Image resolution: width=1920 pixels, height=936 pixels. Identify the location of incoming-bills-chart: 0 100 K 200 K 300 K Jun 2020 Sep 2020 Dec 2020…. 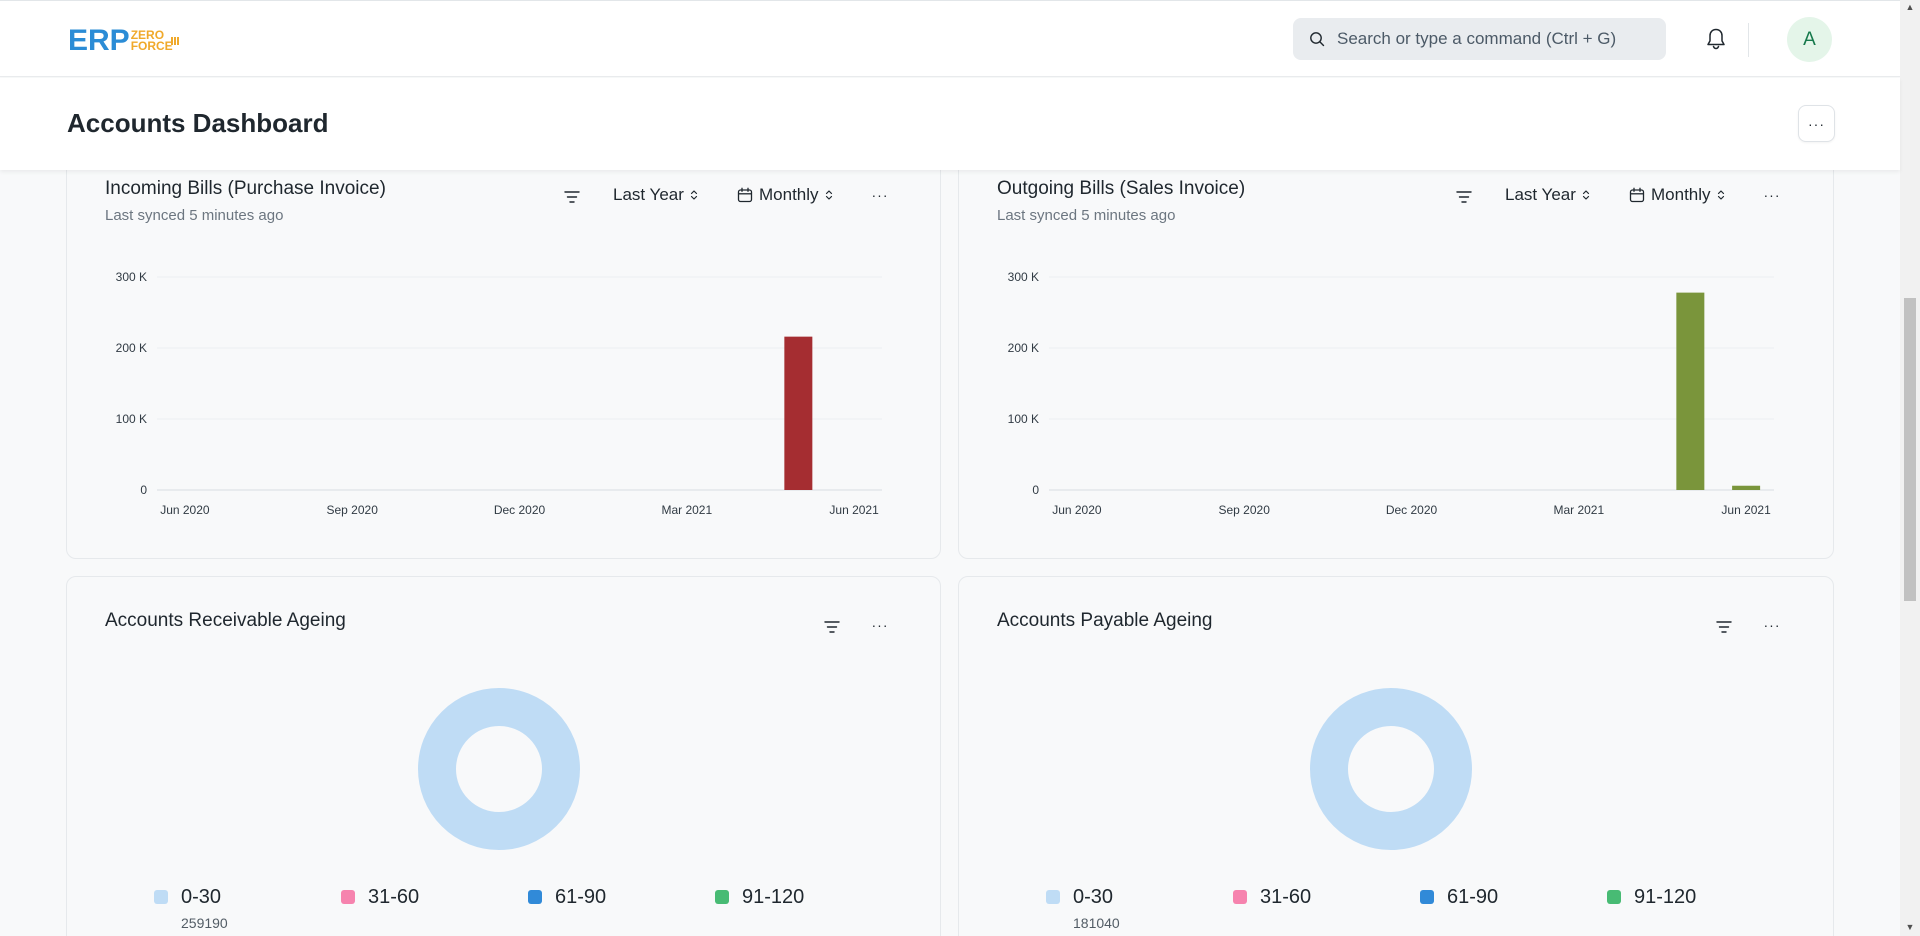
(499, 393).